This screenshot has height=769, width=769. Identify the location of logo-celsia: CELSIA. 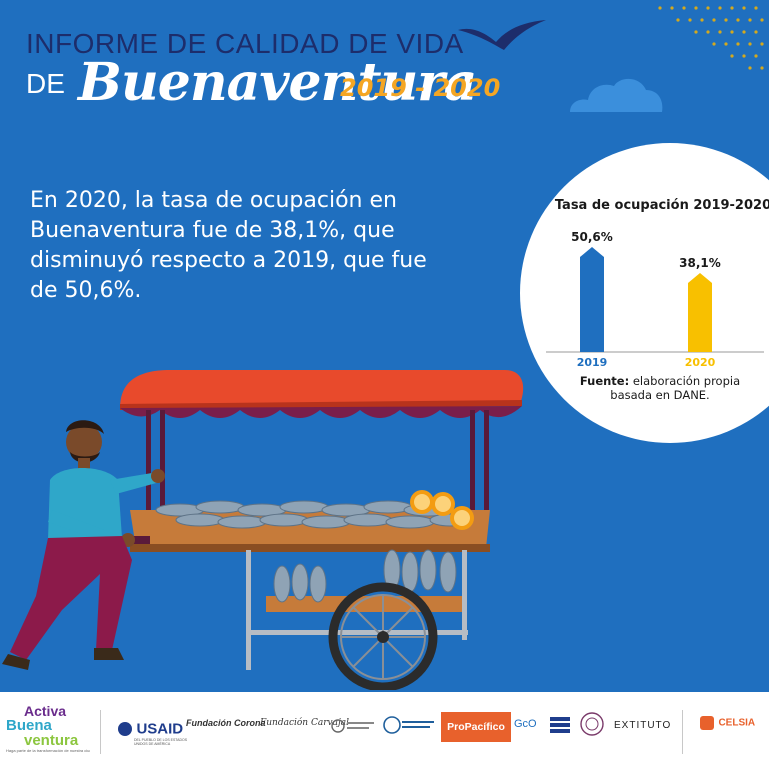
(727, 723).